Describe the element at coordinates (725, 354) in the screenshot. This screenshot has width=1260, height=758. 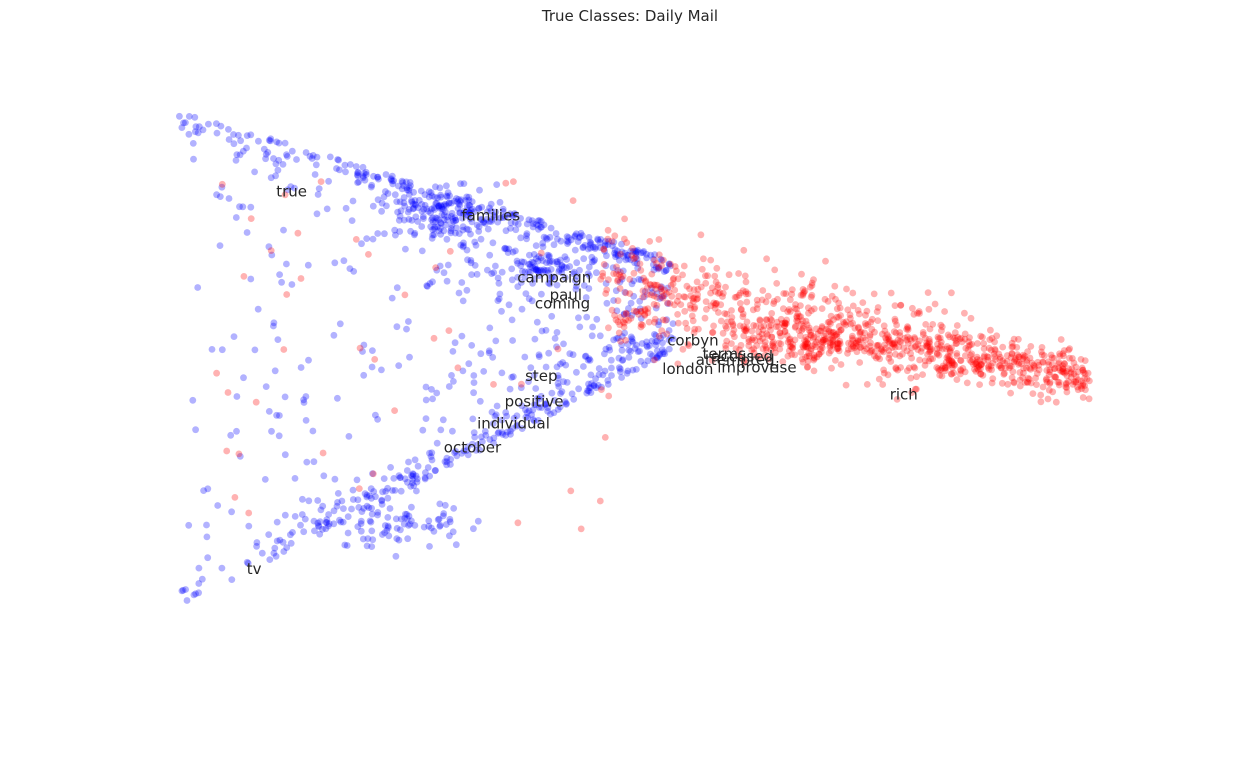
I see `word-annotation: terms` at that location.